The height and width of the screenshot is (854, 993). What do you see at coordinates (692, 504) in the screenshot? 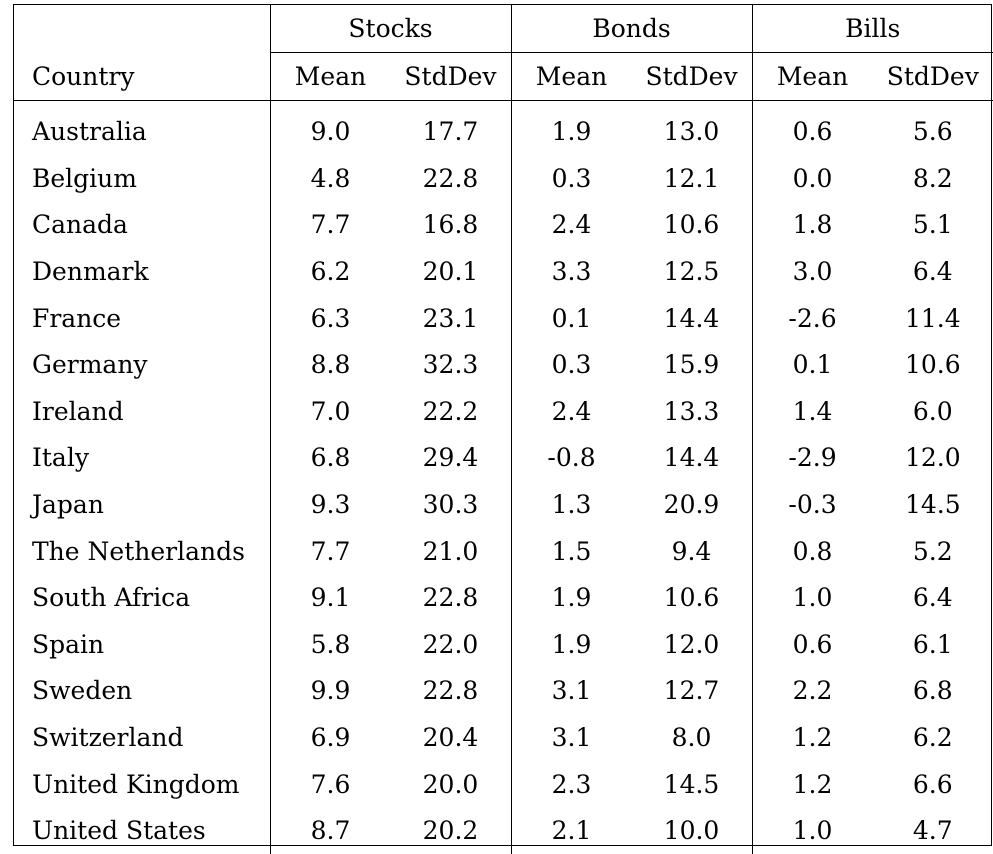
I see `bonds-stddev-cell: 20.9` at bounding box center [692, 504].